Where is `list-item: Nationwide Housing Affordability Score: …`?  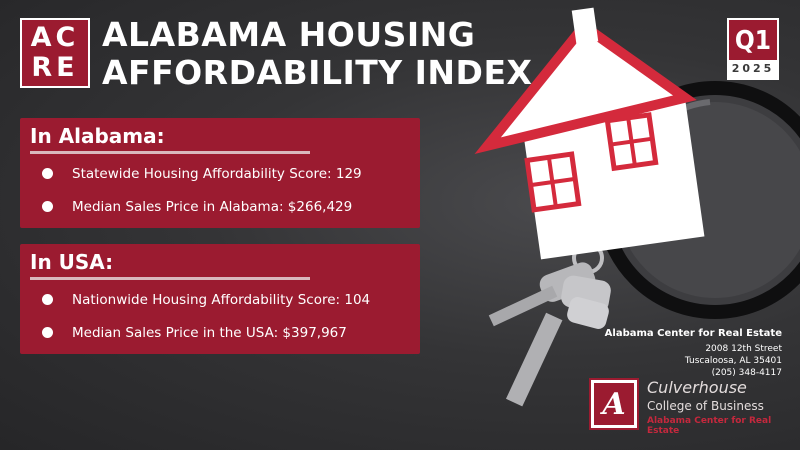 list-item: Nationwide Housing Affordability Score: … is located at coordinates (206, 305).